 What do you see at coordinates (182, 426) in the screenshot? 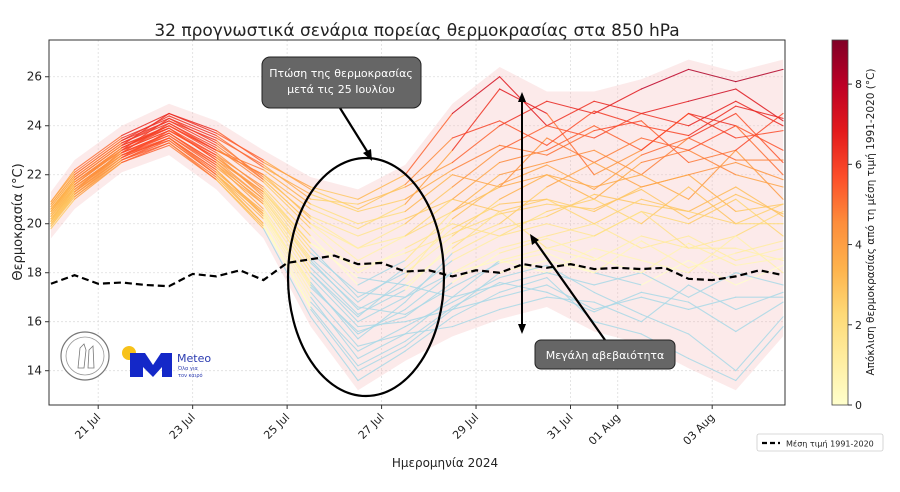
I see `x-tick-label: 23 Jul` at bounding box center [182, 426].